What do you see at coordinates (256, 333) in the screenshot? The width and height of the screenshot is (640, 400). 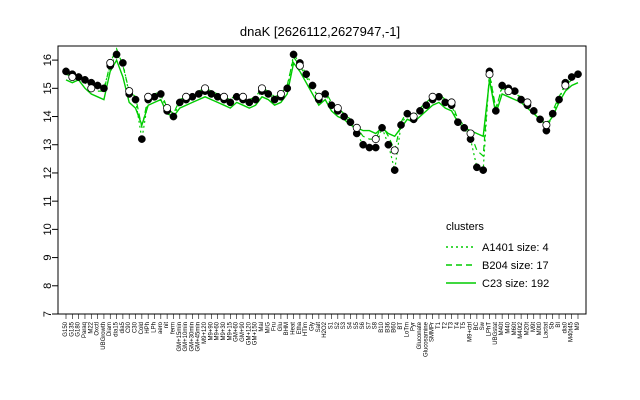 I see `x-tick-label: GM+150` at bounding box center [256, 333].